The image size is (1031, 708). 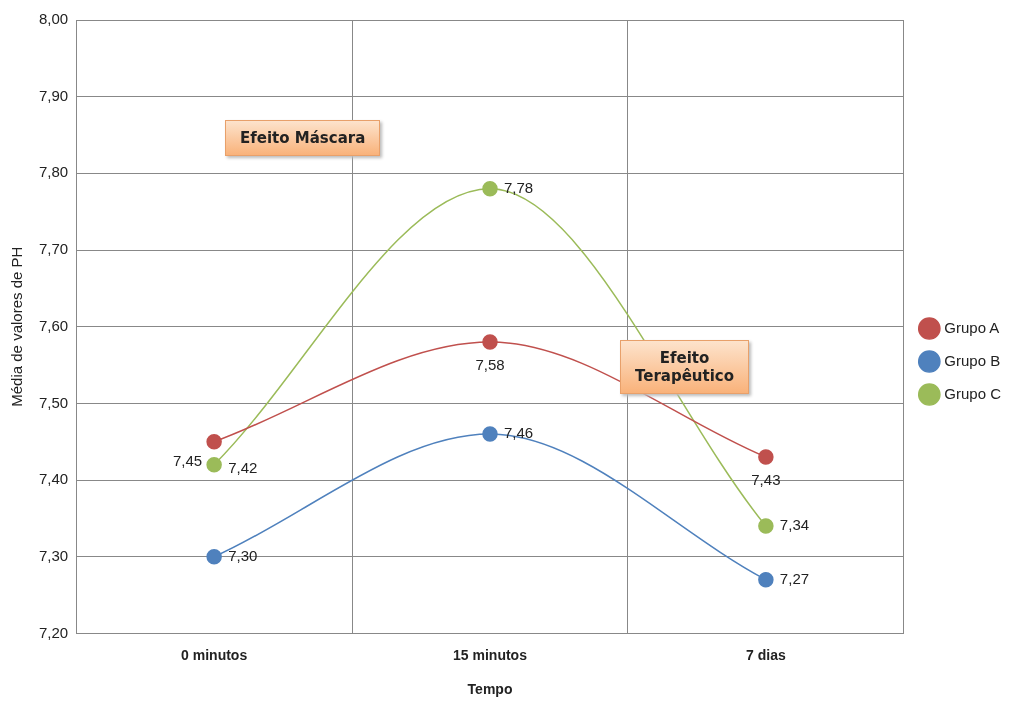 What do you see at coordinates (766, 480) in the screenshot?
I see `data-label: 7,43` at bounding box center [766, 480].